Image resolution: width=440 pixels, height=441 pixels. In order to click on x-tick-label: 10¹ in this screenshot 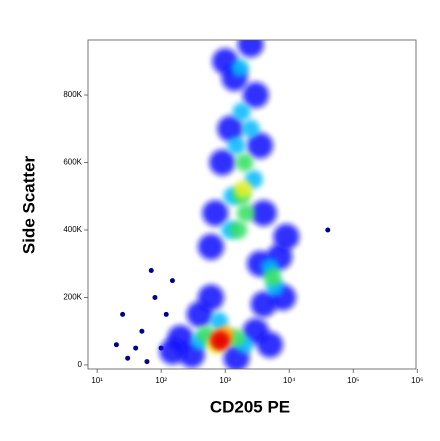, I will do `click(97, 380)`.